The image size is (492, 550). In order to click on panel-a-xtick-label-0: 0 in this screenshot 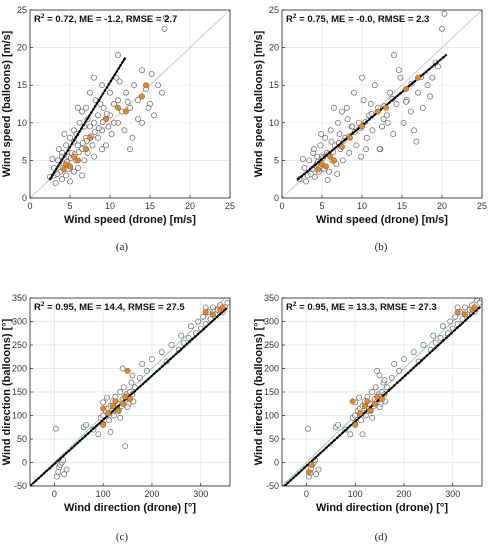, I will do `click(29, 206)`.